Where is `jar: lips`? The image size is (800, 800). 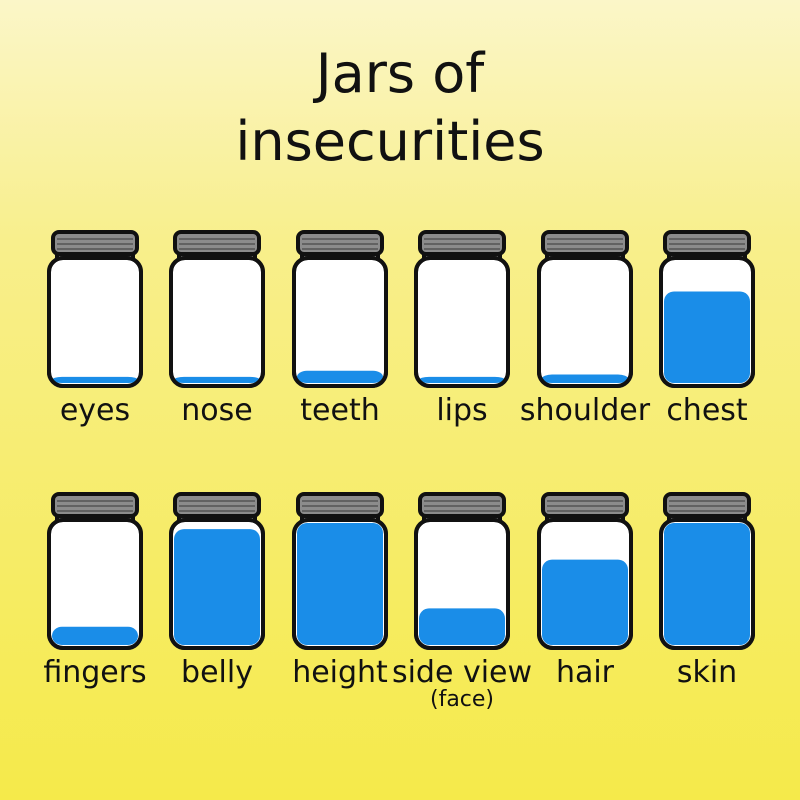 jar: lips is located at coordinates (462, 329).